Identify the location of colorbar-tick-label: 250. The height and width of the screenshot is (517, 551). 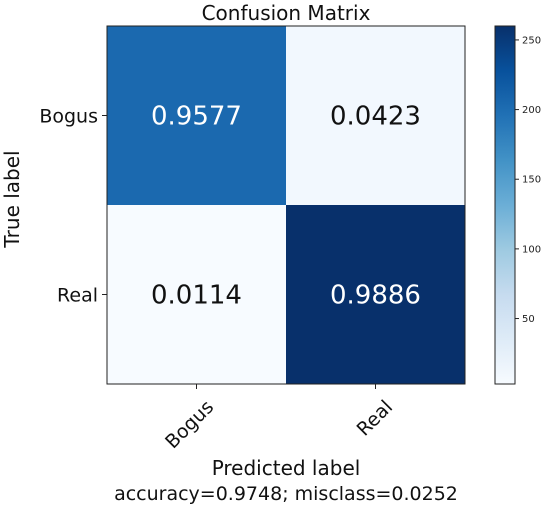
(531, 40).